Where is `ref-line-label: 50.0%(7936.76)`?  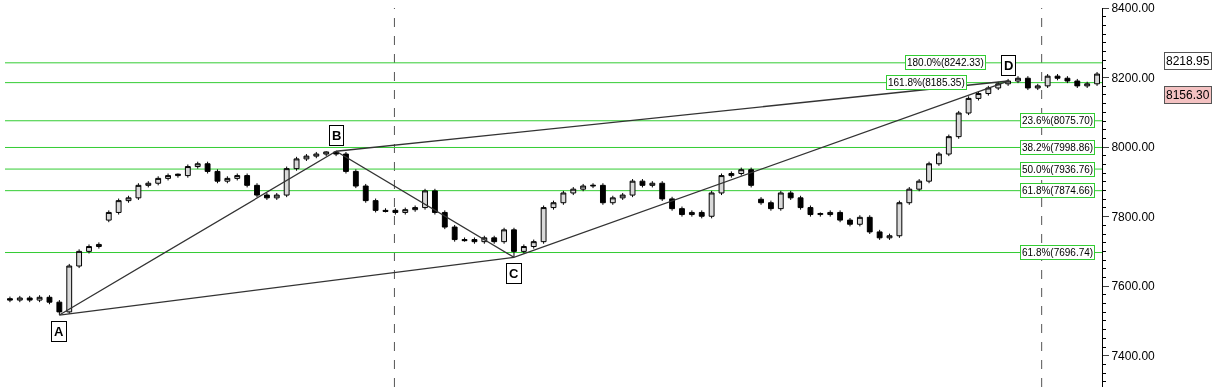
ref-line-label: 50.0%(7936.76) is located at coordinates (1058, 169).